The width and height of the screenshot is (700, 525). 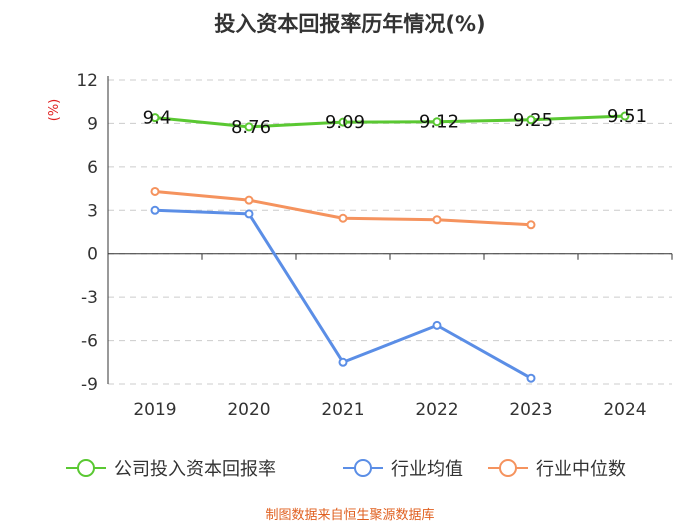 I want to click on legend-label-1: 行业均值, so click(x=427, y=469).